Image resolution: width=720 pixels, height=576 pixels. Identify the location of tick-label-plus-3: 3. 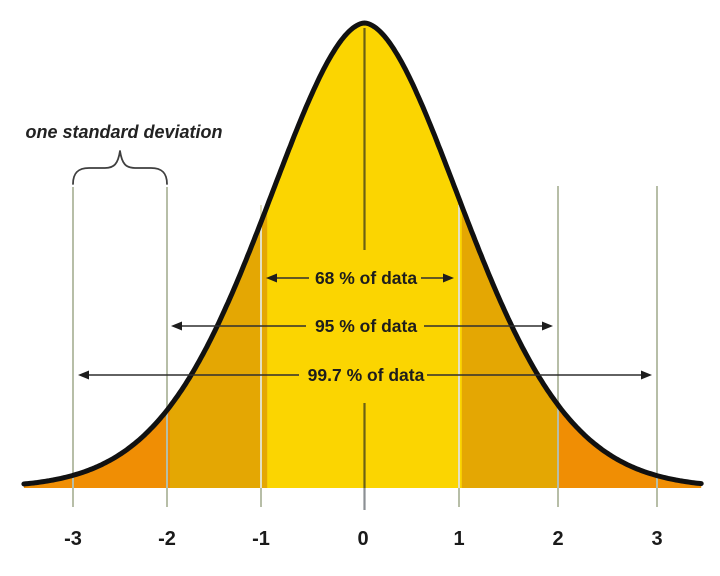
(656, 539).